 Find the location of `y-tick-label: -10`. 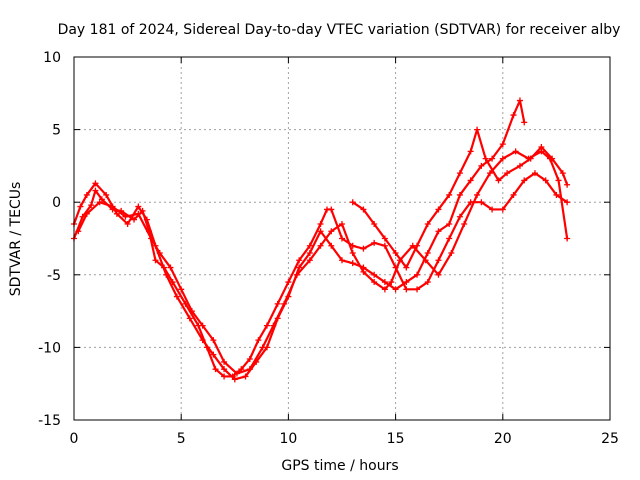

y-tick-label: -10 is located at coordinates (49, 348).